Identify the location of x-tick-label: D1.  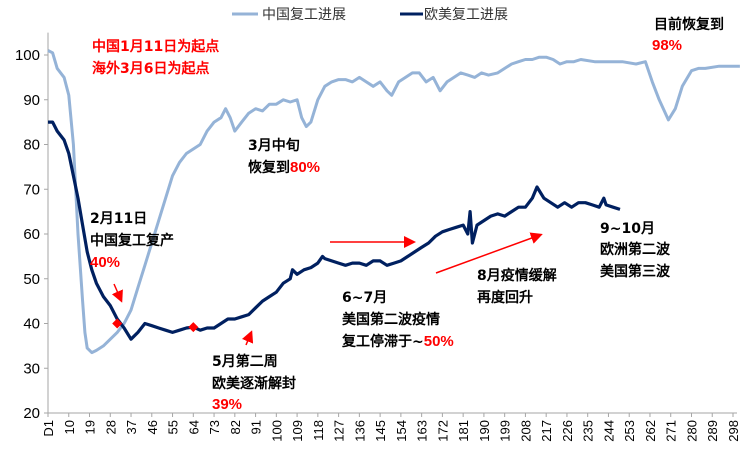
(48, 428).